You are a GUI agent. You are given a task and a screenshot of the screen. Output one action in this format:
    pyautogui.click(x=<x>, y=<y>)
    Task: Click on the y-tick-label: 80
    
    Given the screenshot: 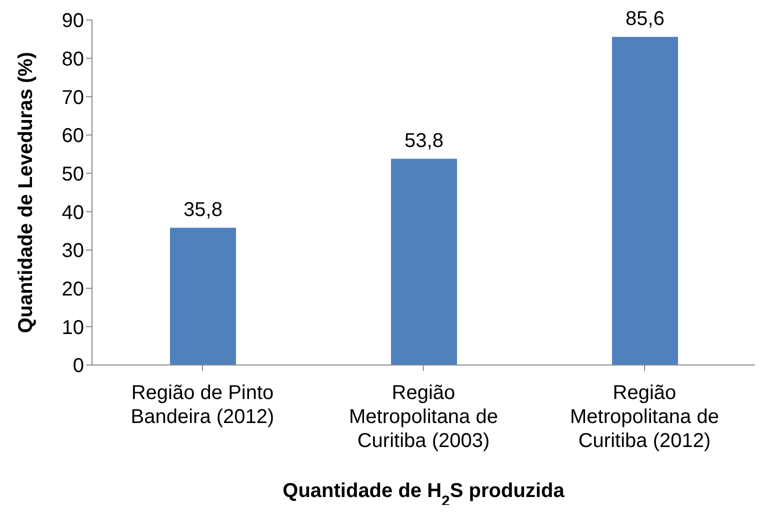 What is the action you would take?
    pyautogui.click(x=73, y=59)
    